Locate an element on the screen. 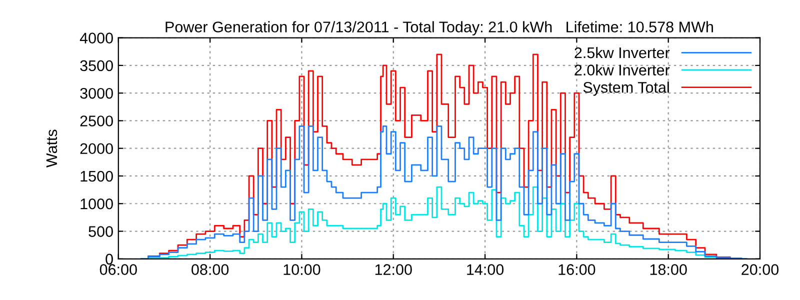 The image size is (800, 300). y-tick-label: 1000 is located at coordinates (96, 204).